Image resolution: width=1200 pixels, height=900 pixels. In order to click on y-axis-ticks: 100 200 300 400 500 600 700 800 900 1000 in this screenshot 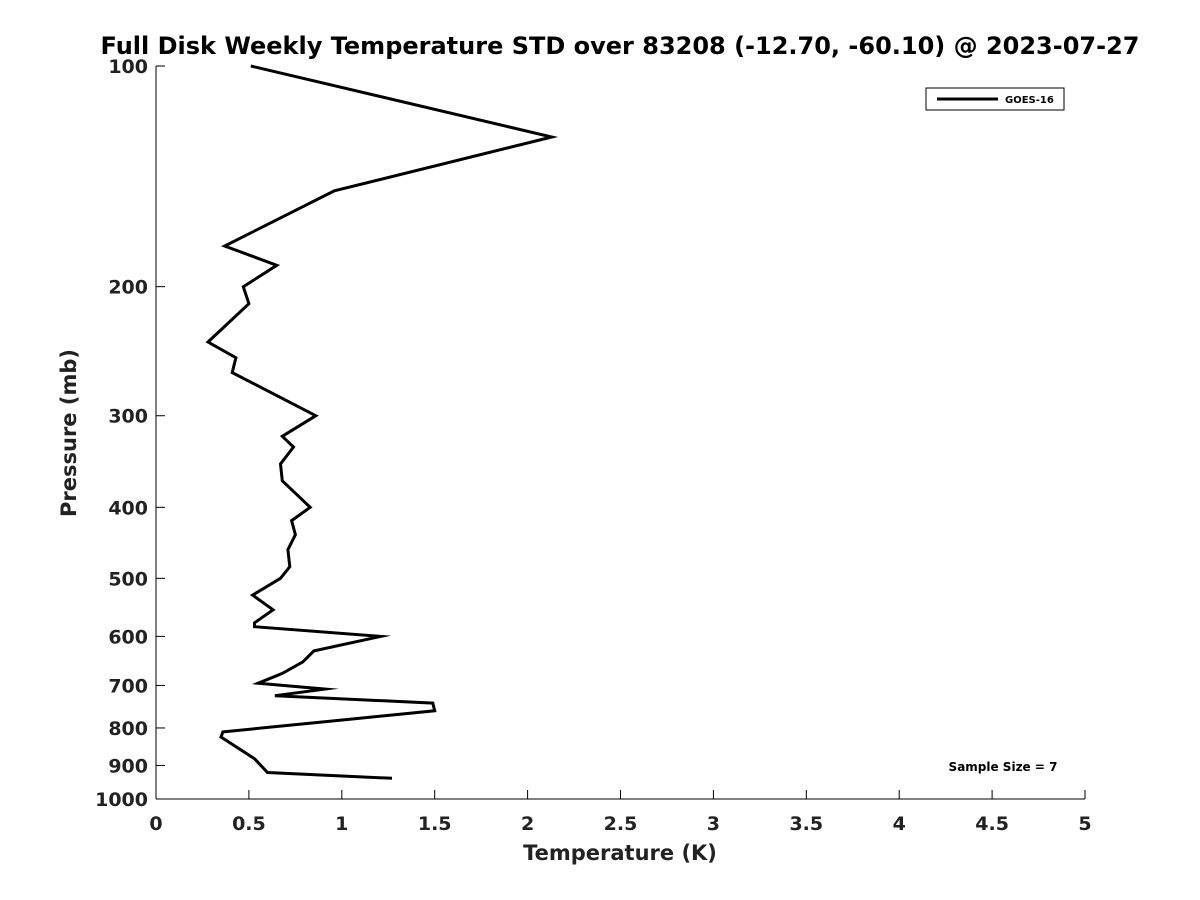, I will do `click(130, 433)`.